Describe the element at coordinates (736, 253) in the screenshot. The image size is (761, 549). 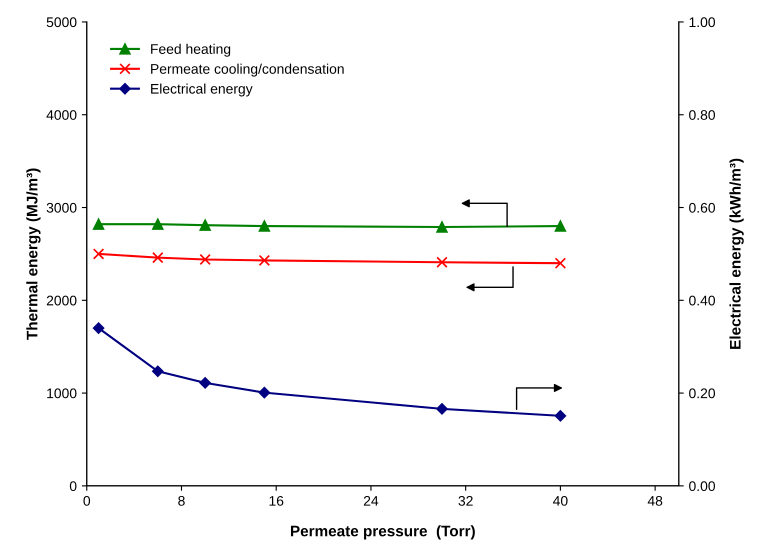
I see `y2-axis-title: Electrical energy (kWh/m³)` at that location.